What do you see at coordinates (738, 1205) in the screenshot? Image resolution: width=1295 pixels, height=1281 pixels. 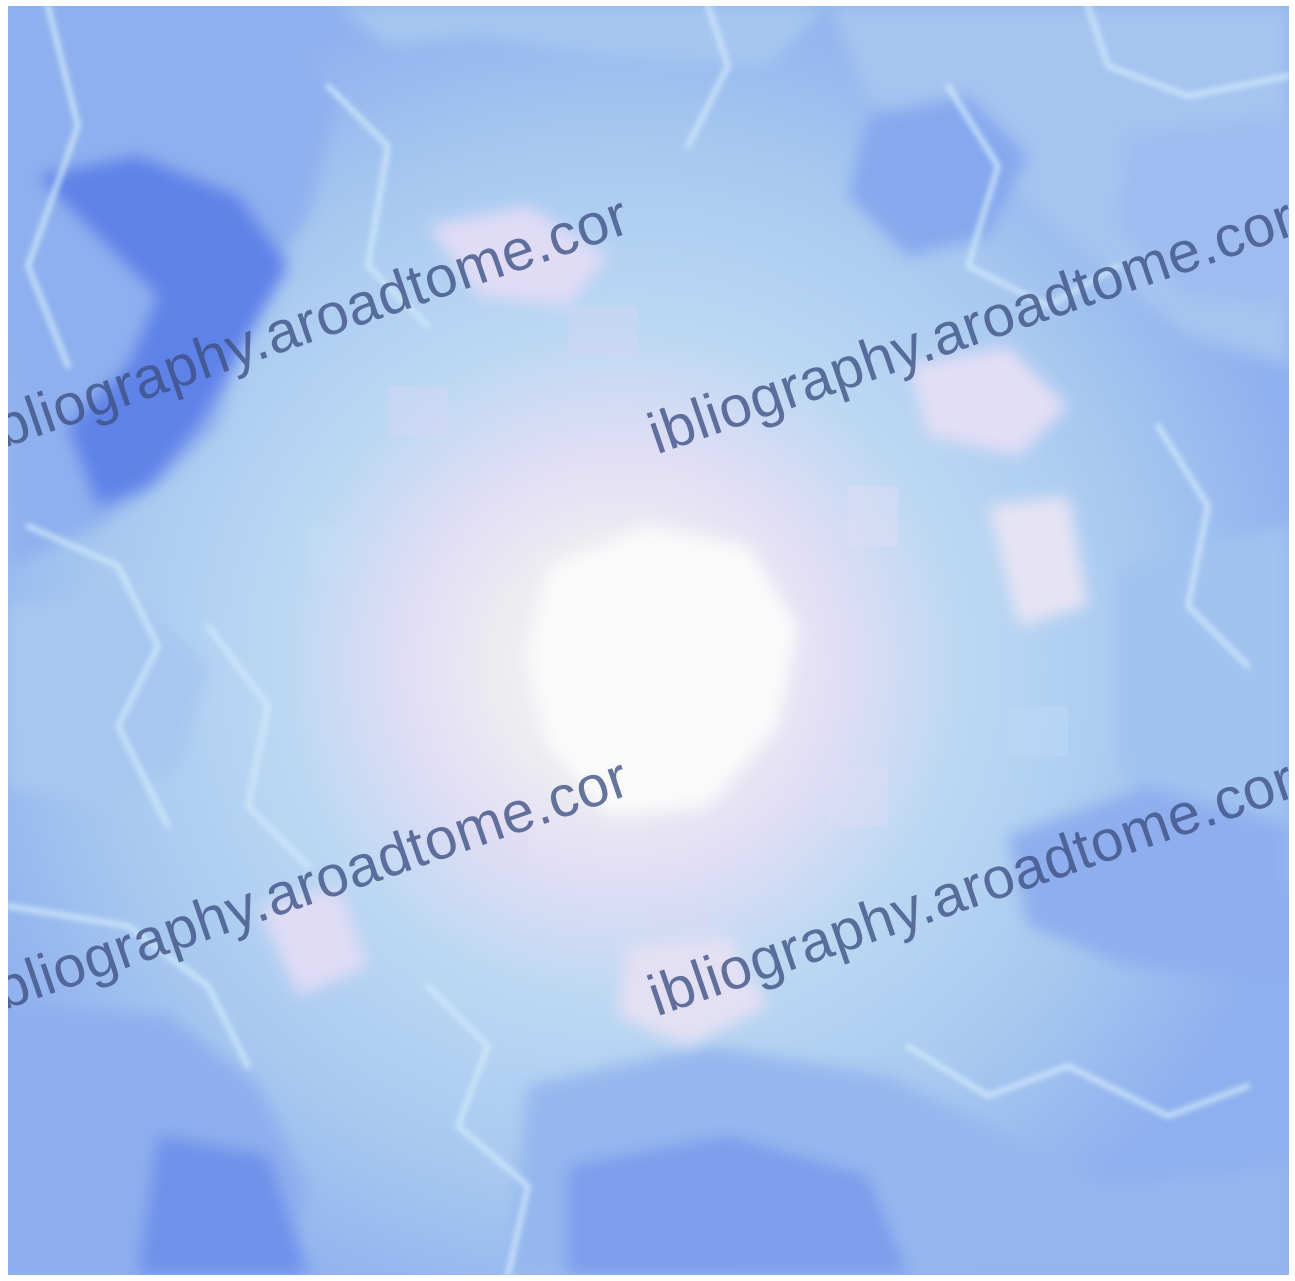 I see `dark-blue-patch-bottom` at bounding box center [738, 1205].